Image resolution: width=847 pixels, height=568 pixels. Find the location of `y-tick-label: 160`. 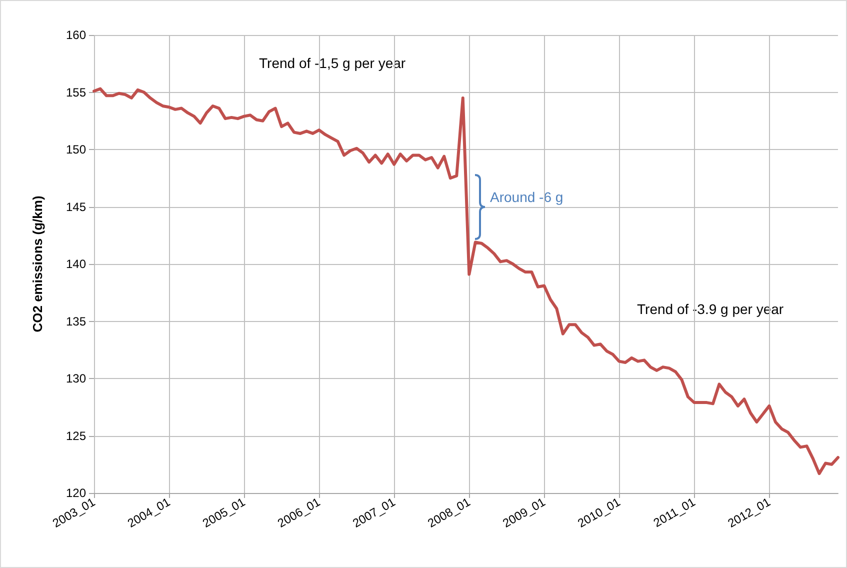

y-tick-label: 160 is located at coordinates (76, 35).